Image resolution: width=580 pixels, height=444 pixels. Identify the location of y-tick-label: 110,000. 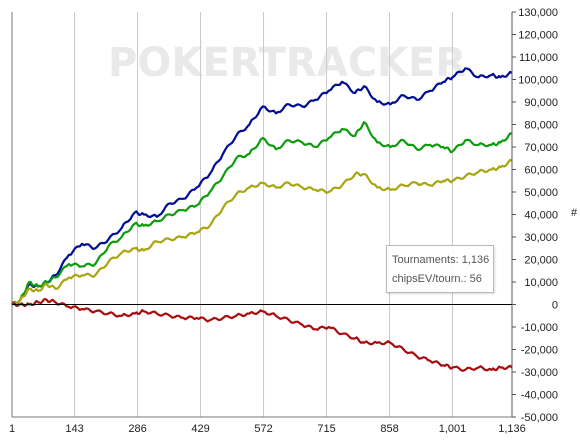
(538, 58).